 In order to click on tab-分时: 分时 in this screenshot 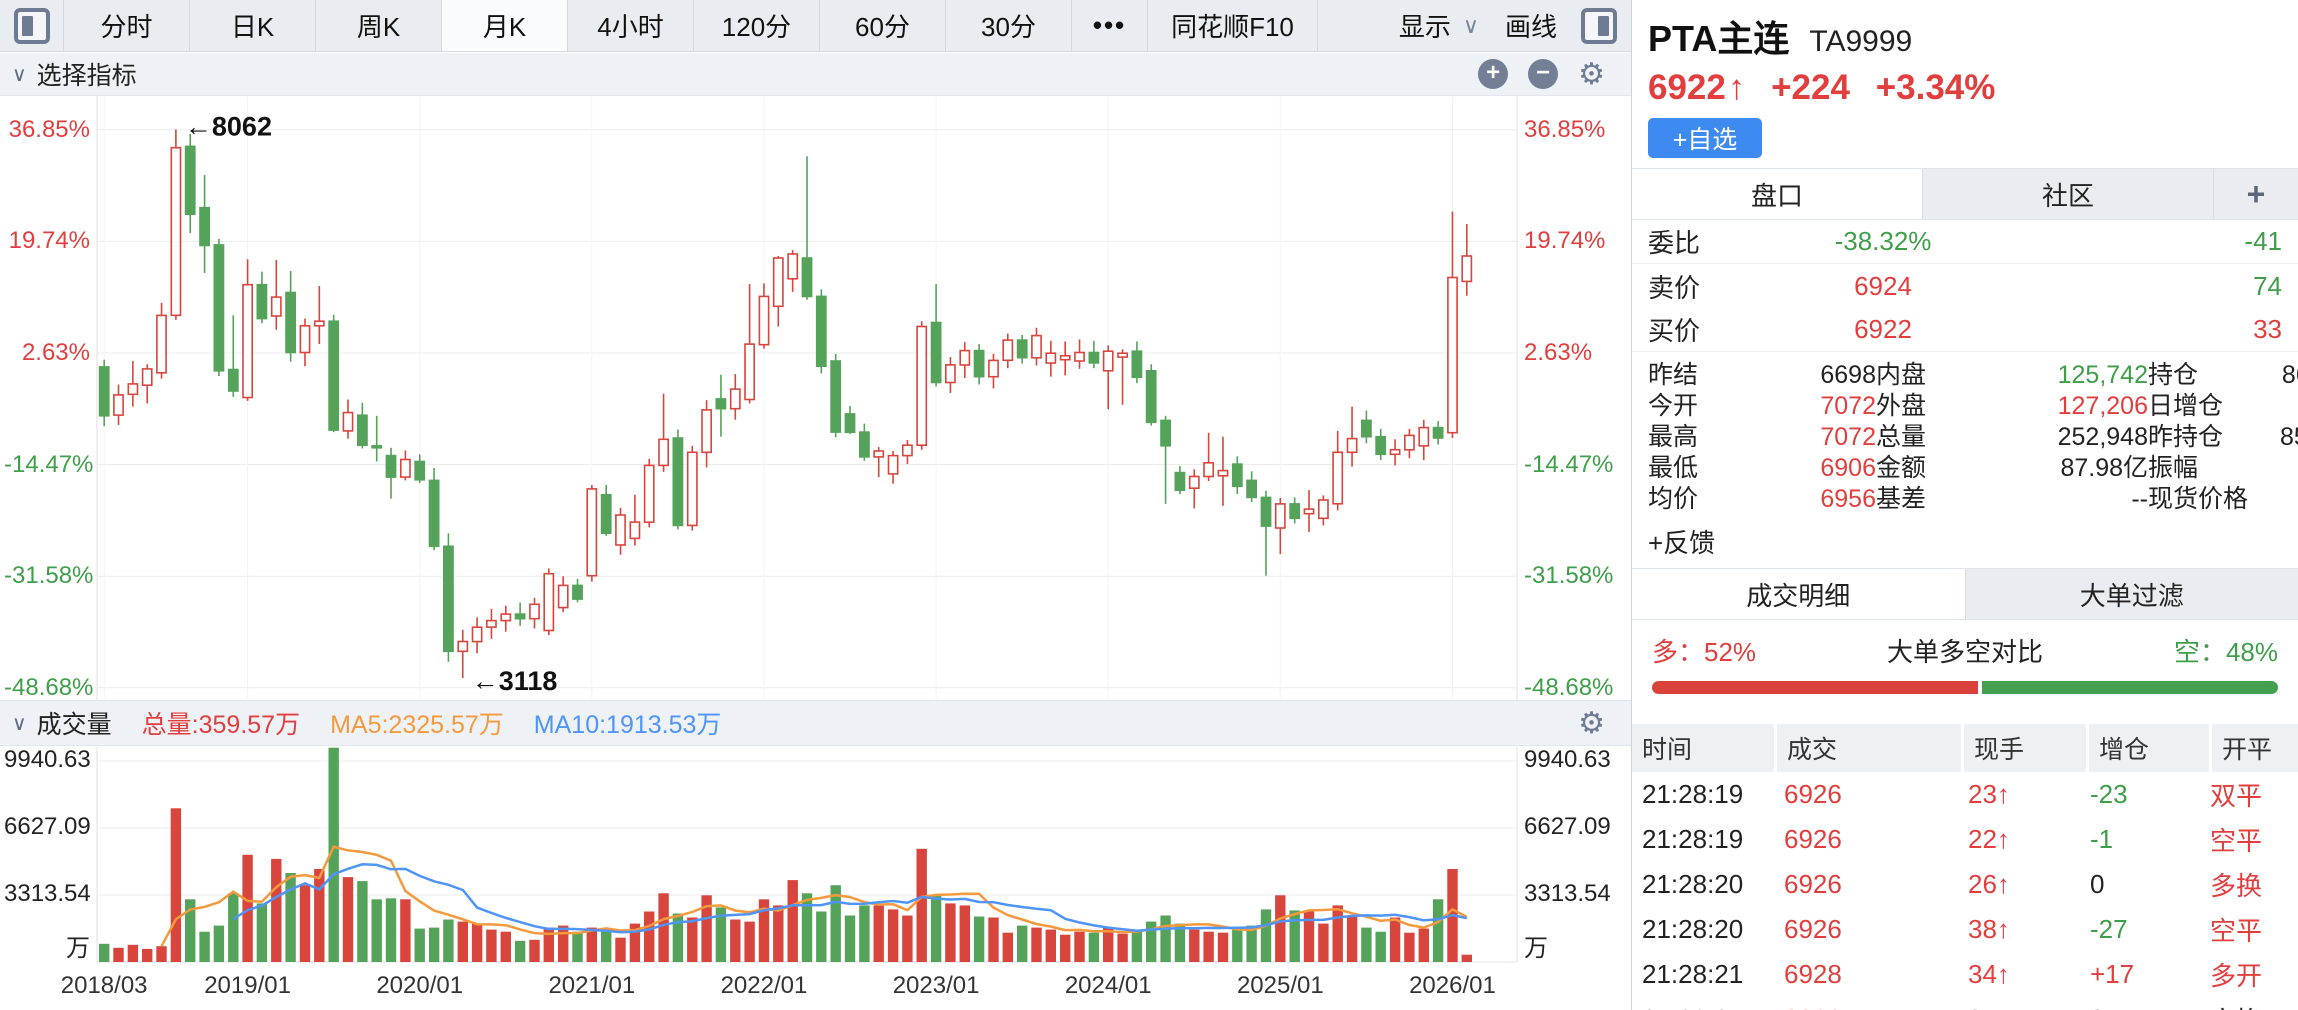, I will do `click(127, 25)`.